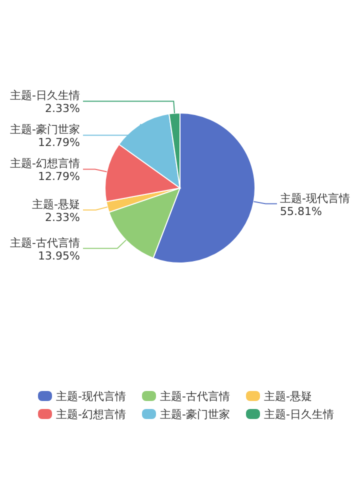 This screenshot has height=480, width=360. Describe the element at coordinates (56, 205) in the screenshot. I see `slice-label: 主题-悬疑` at that location.